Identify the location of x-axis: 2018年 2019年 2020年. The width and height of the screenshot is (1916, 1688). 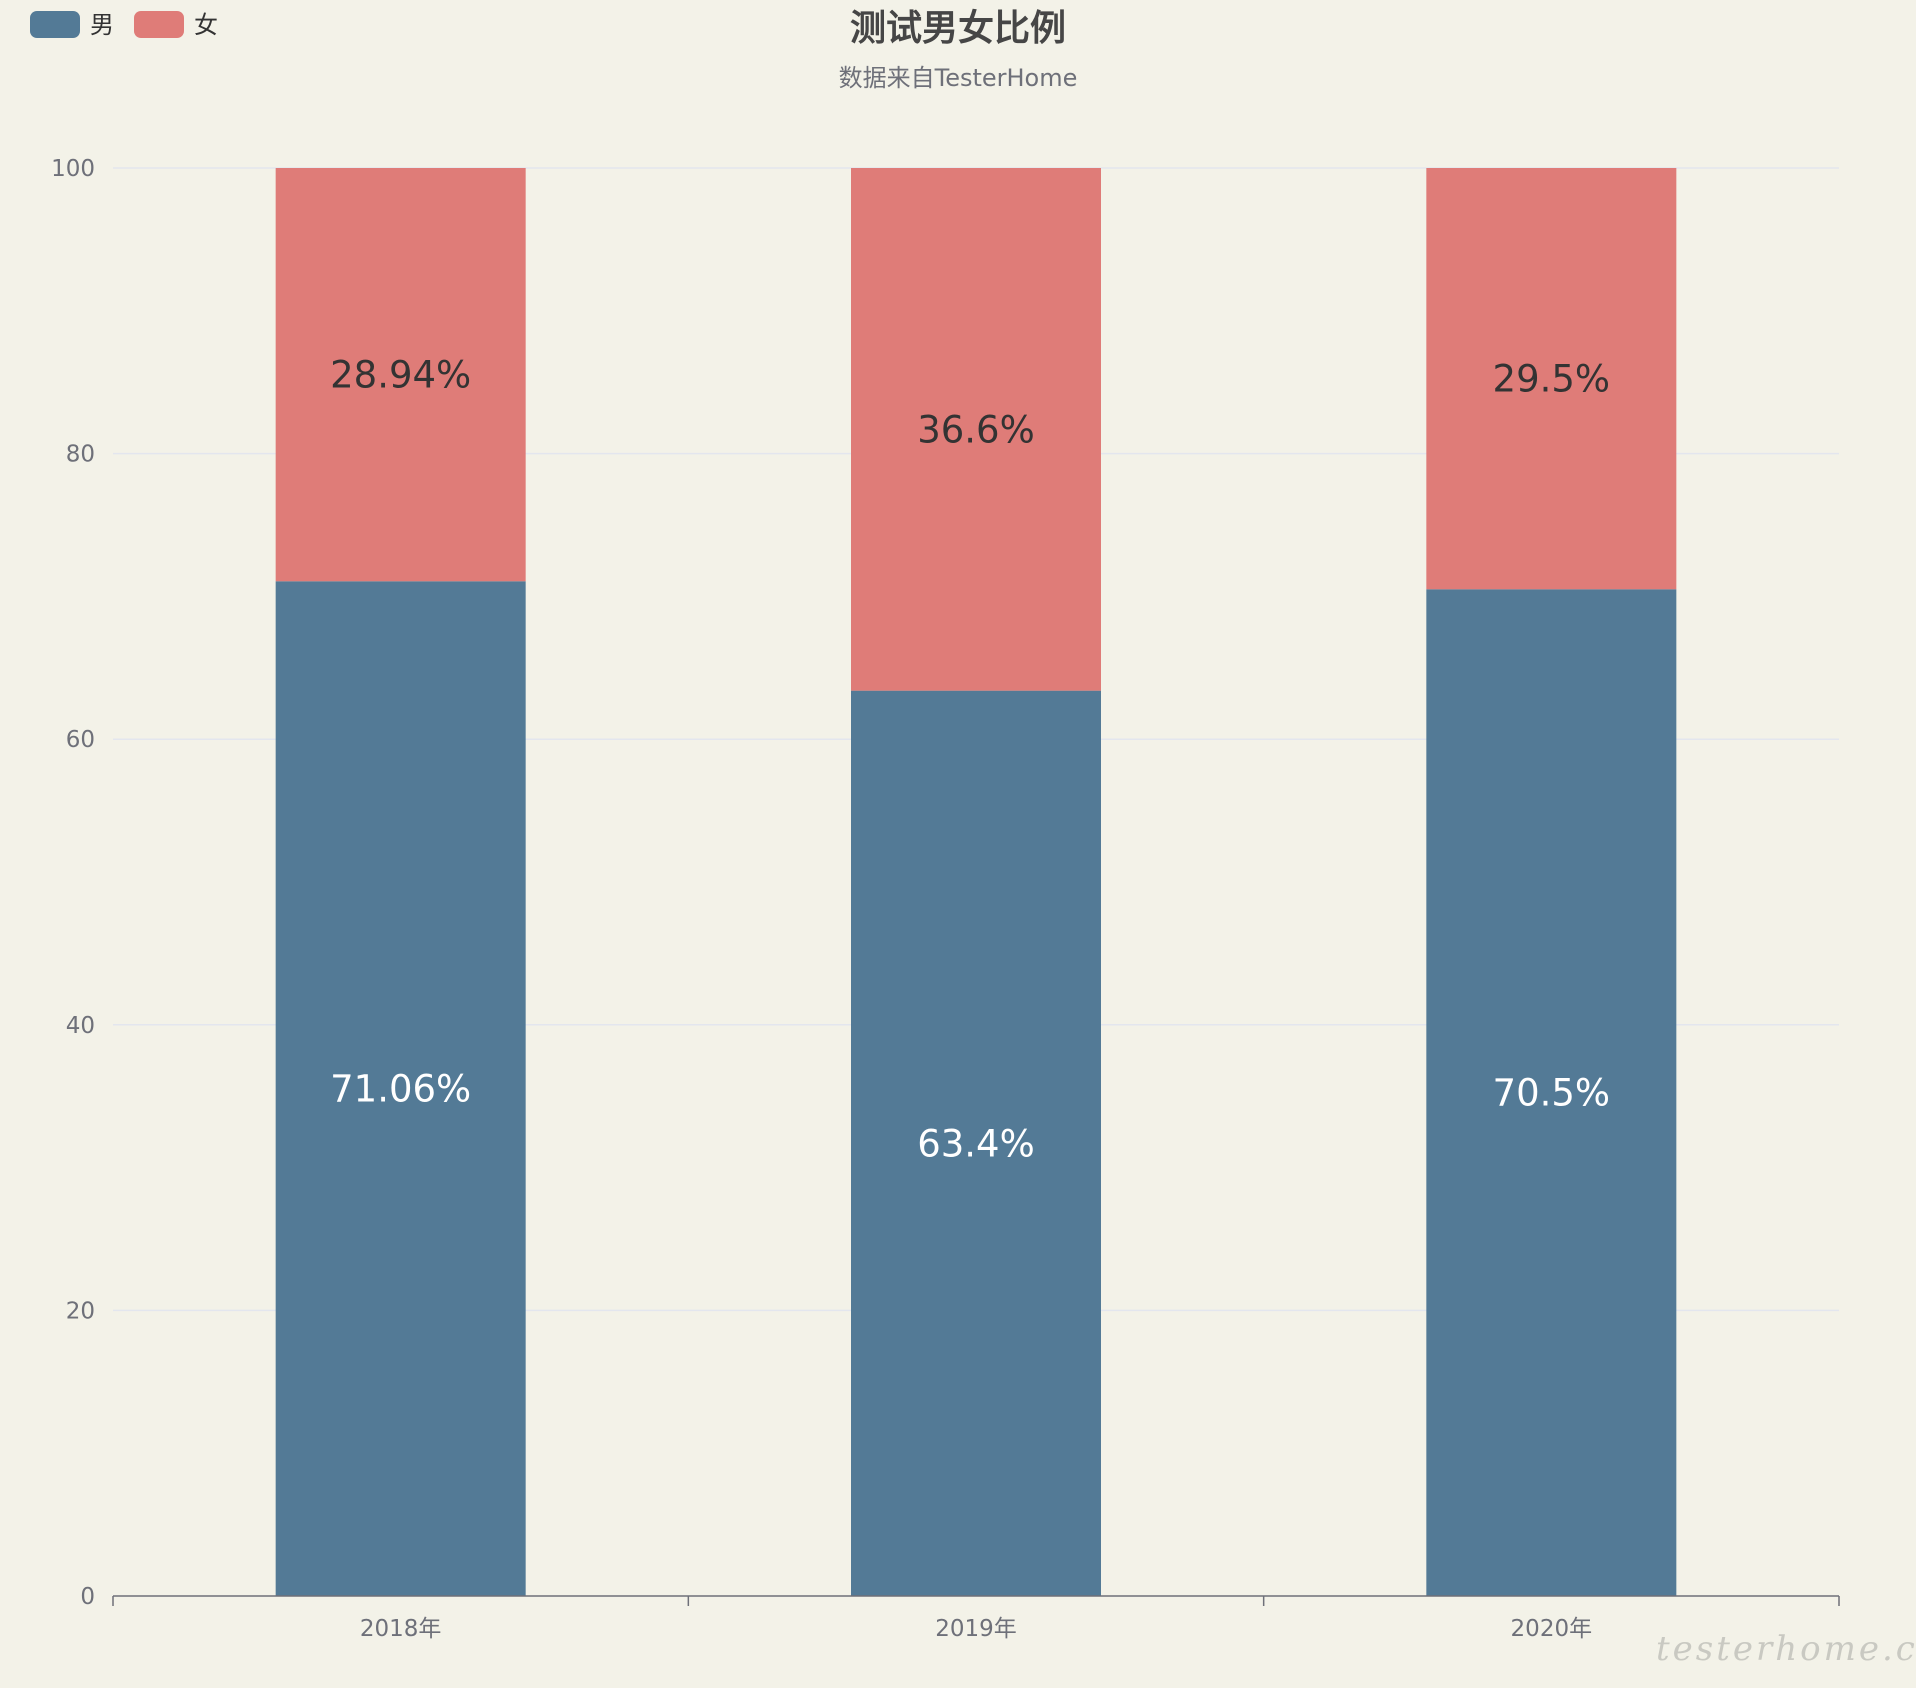
(976, 1618).